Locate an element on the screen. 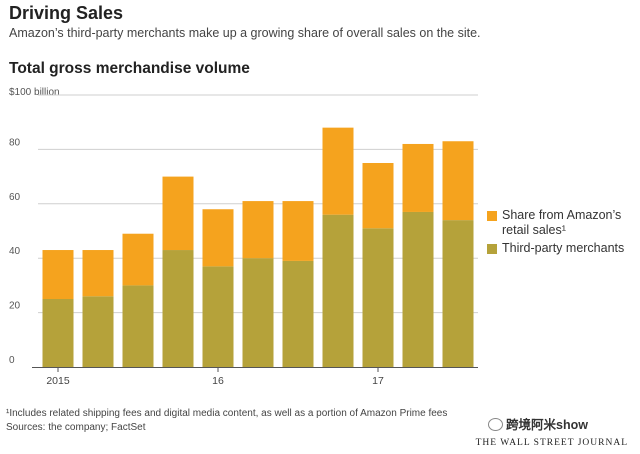  y-tick-label: 60 is located at coordinates (15, 197).